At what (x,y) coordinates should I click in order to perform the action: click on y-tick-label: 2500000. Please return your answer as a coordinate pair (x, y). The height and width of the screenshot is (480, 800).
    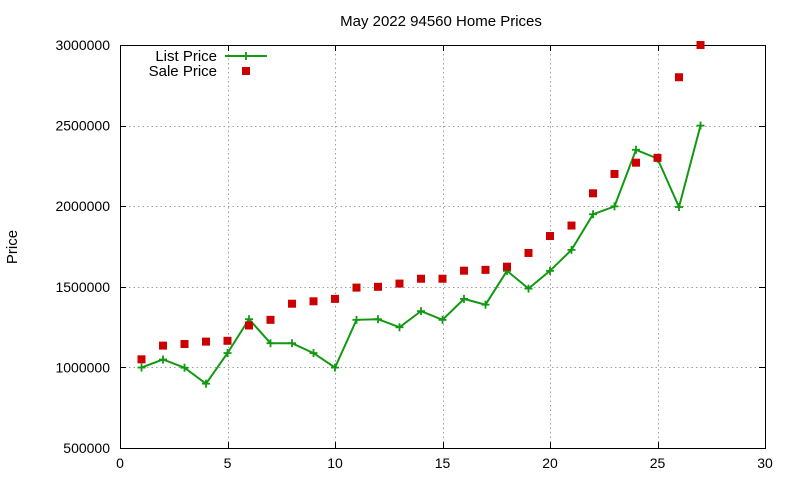
    Looking at the image, I should click on (82, 126).